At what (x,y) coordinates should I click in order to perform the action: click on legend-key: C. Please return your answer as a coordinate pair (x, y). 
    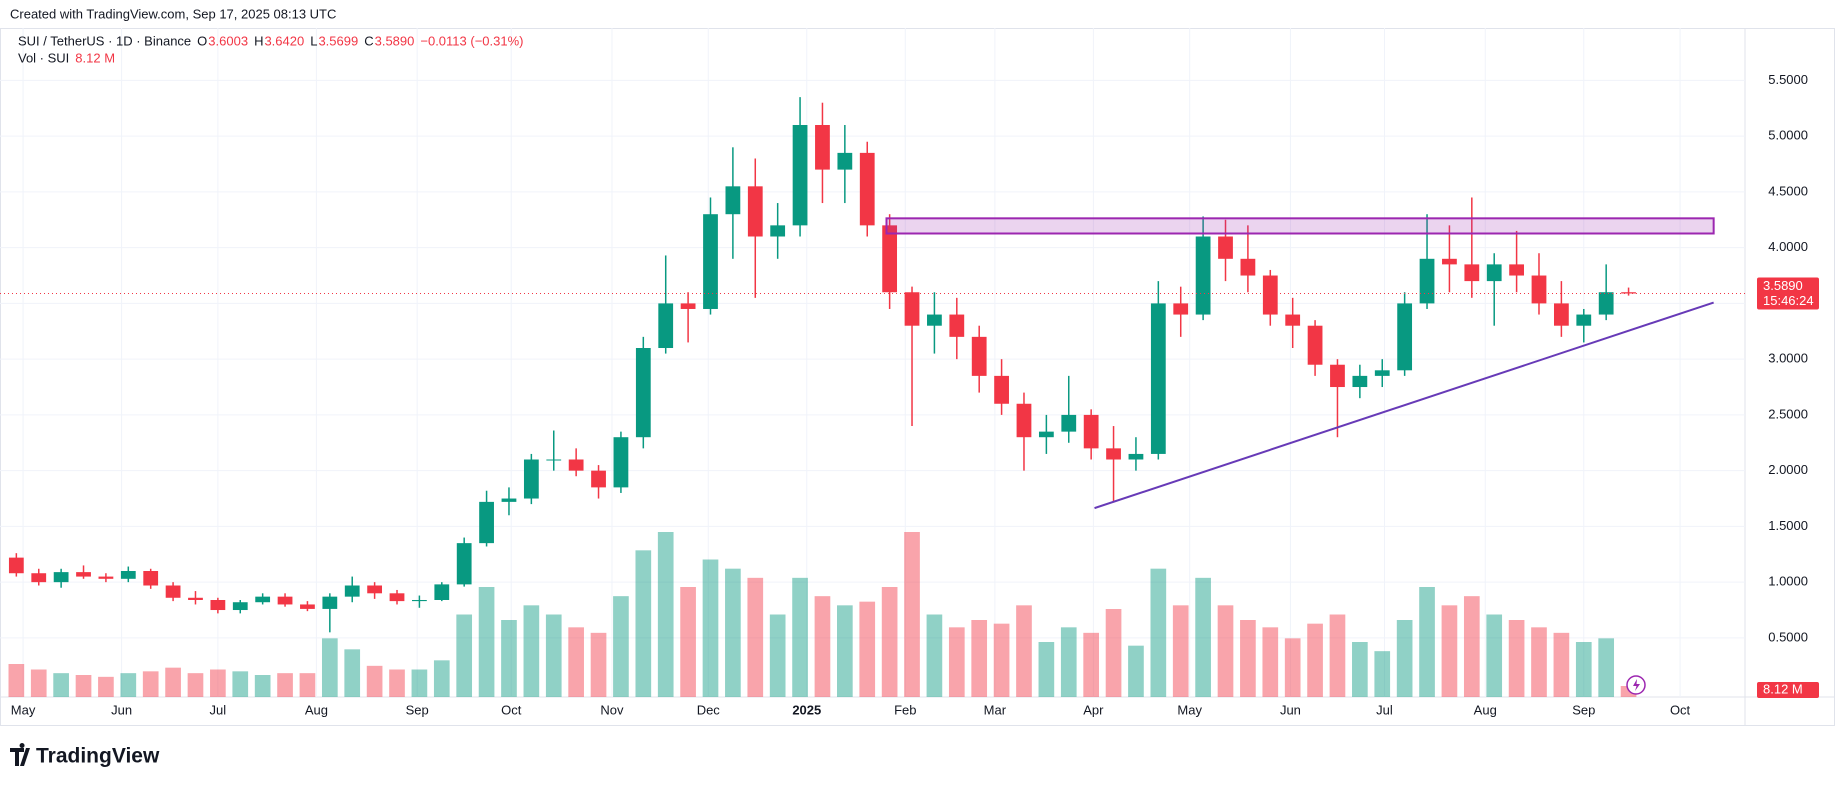
    Looking at the image, I should click on (368, 40).